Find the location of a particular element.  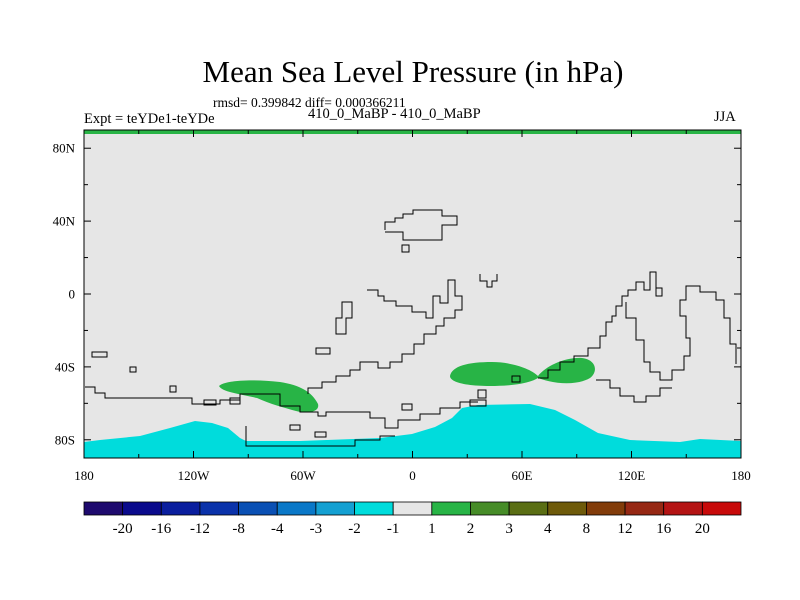

colorbar-label: 4 is located at coordinates (548, 529).